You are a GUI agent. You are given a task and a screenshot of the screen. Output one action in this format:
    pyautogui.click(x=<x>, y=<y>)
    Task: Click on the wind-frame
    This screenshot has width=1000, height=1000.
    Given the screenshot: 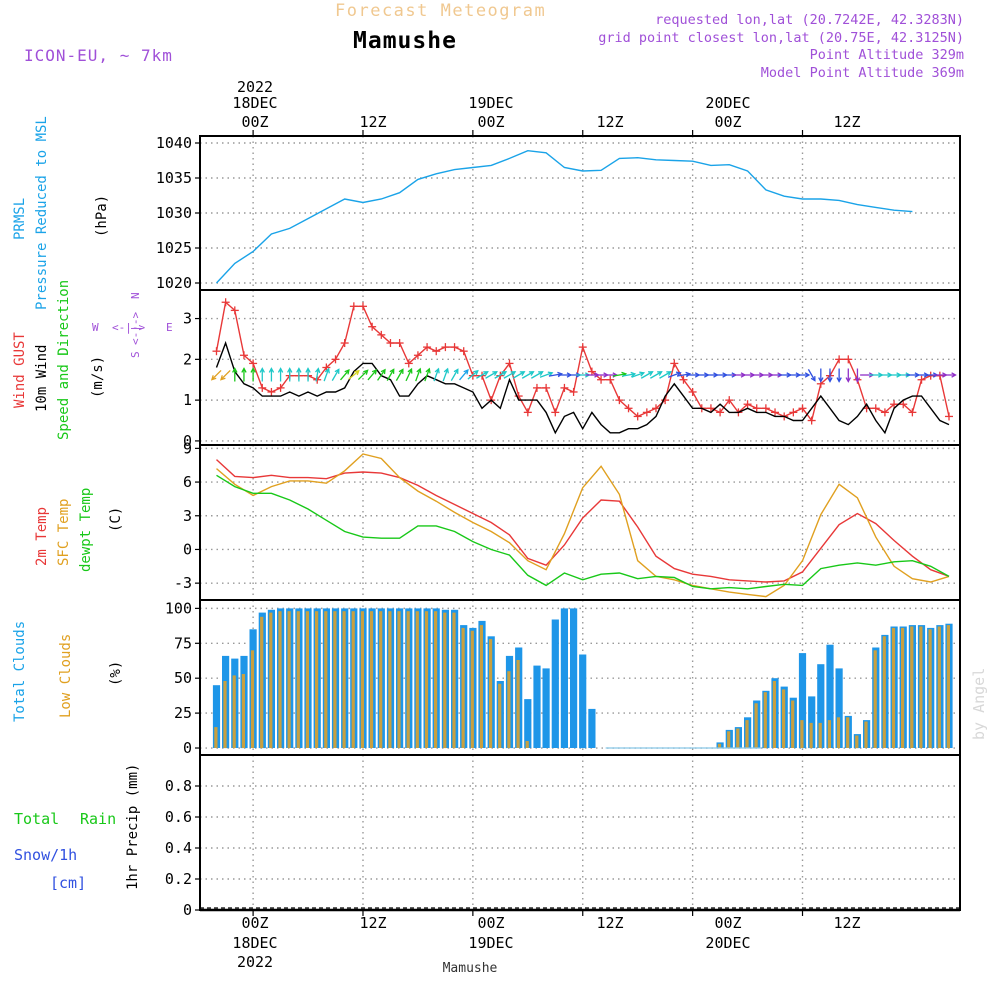 What is the action you would take?
    pyautogui.click(x=580, y=367)
    